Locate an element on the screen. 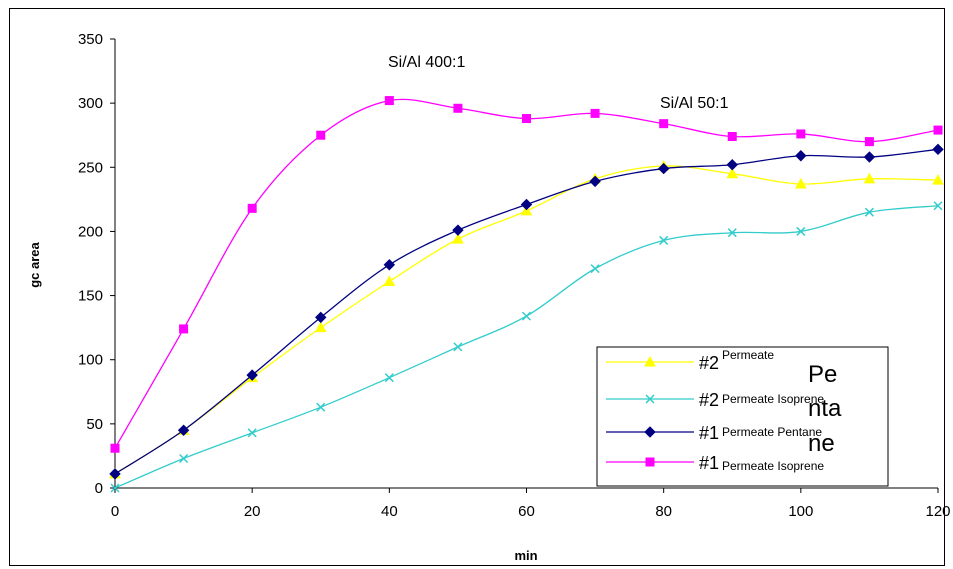 Image resolution: width=953 pixels, height=569 pixels. legend-item-1: #2 Permeate is located at coordinates (690, 360).